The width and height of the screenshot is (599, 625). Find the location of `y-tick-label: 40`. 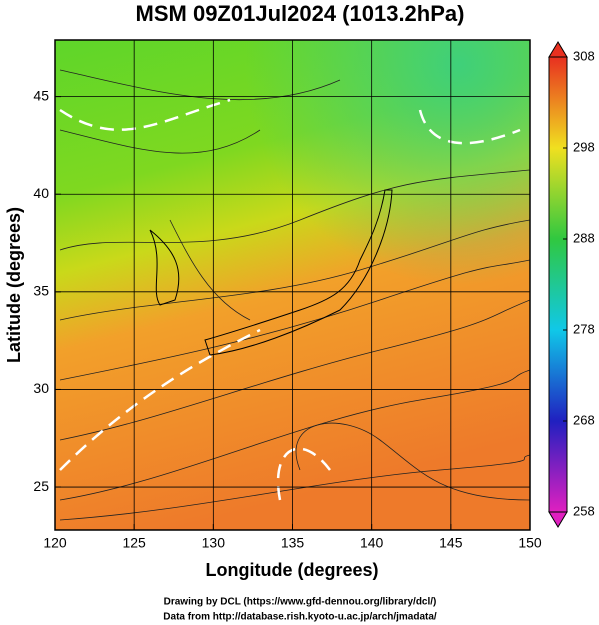

y-tick-label: 40 is located at coordinates (41, 193).